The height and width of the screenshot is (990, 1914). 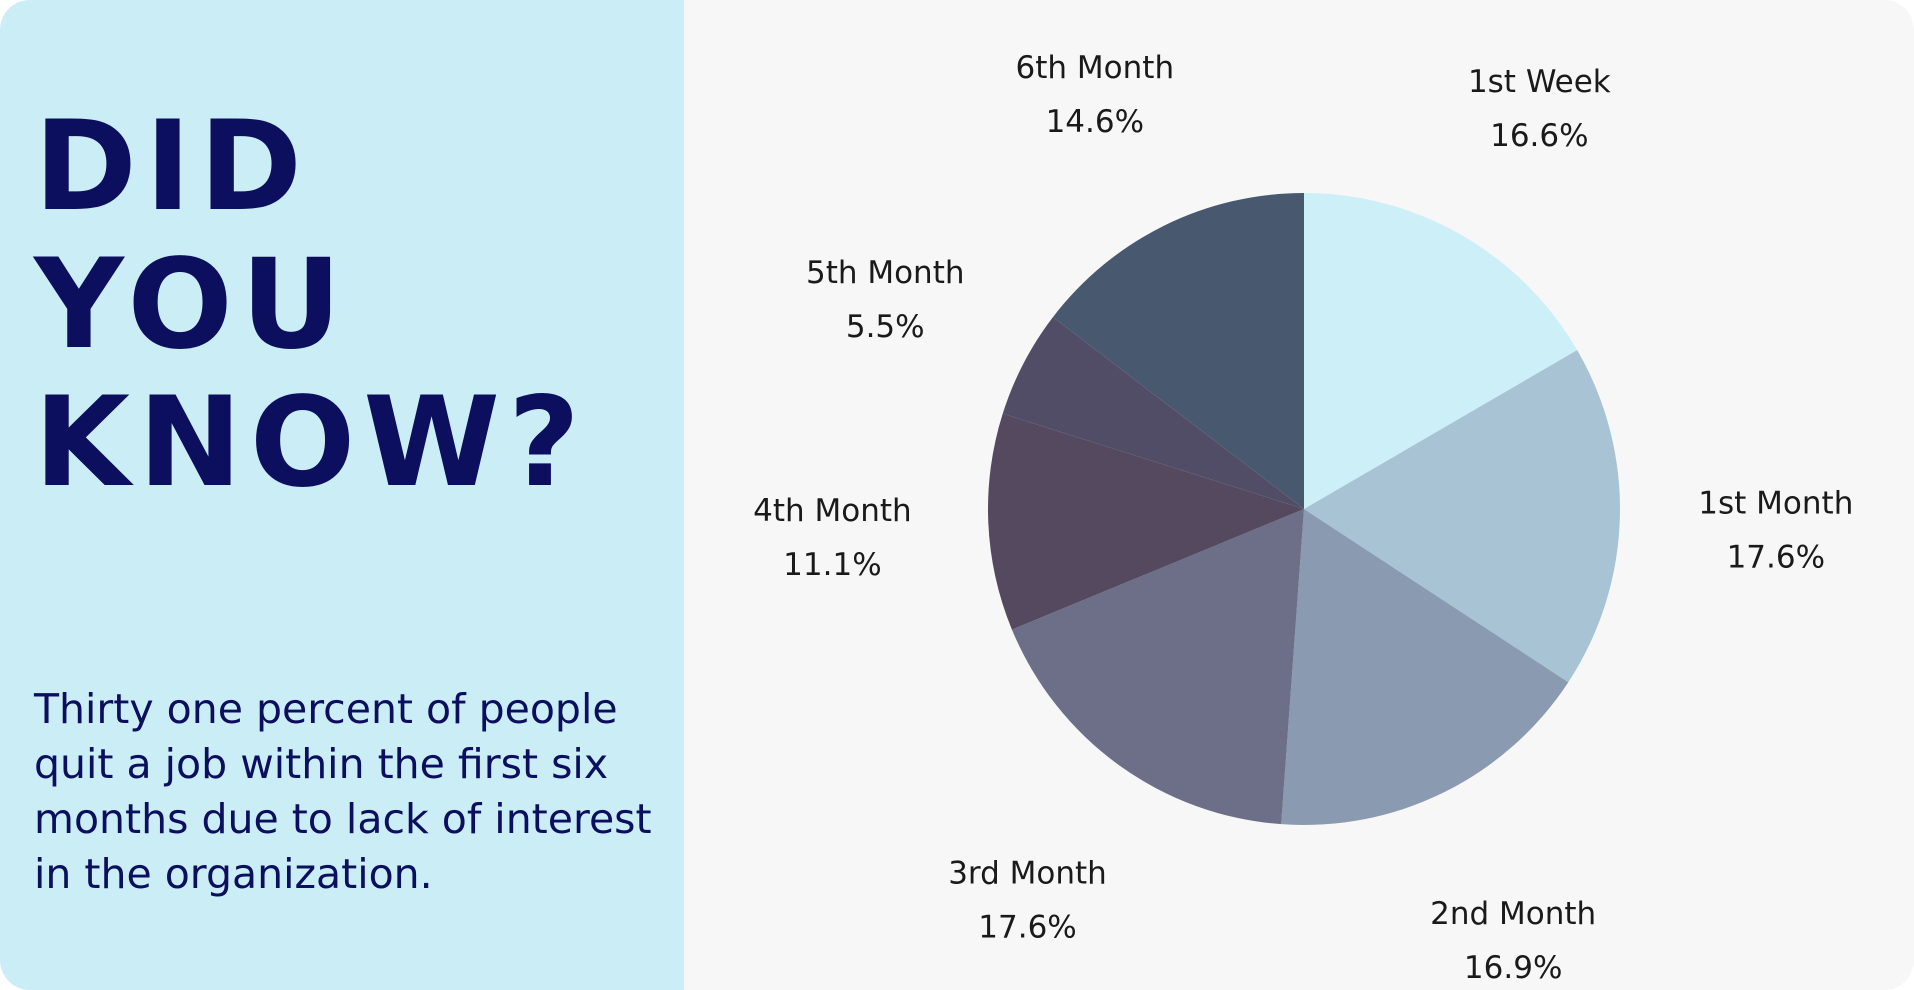 What do you see at coordinates (832, 511) in the screenshot?
I see `slice-category-5: 4th Month` at bounding box center [832, 511].